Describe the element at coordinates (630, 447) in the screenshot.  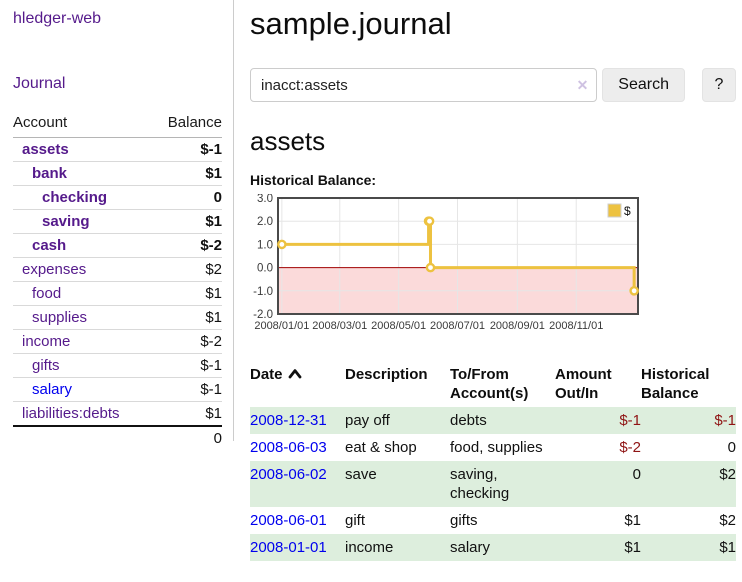
I see `amount-cell: $-2` at that location.